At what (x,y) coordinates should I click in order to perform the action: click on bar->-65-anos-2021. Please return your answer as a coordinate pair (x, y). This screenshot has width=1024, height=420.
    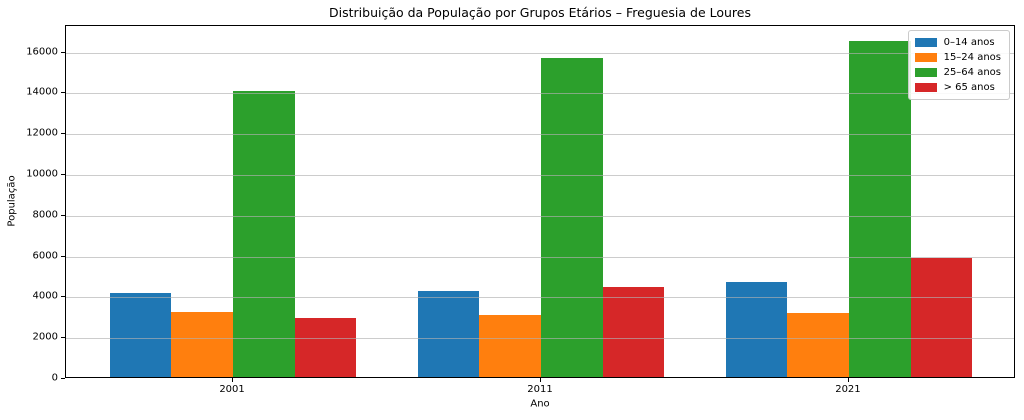
    Looking at the image, I should click on (941, 317).